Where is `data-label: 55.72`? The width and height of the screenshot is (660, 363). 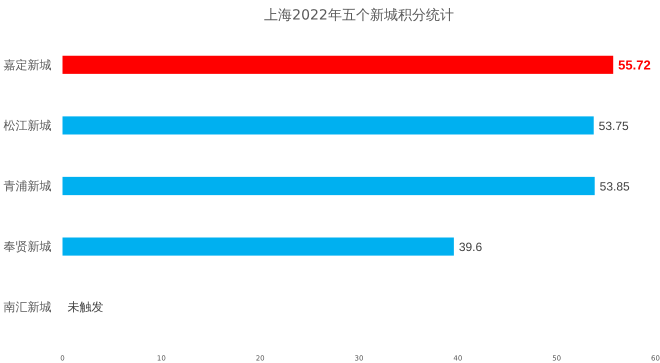
data-label: 55.72 is located at coordinates (634, 64).